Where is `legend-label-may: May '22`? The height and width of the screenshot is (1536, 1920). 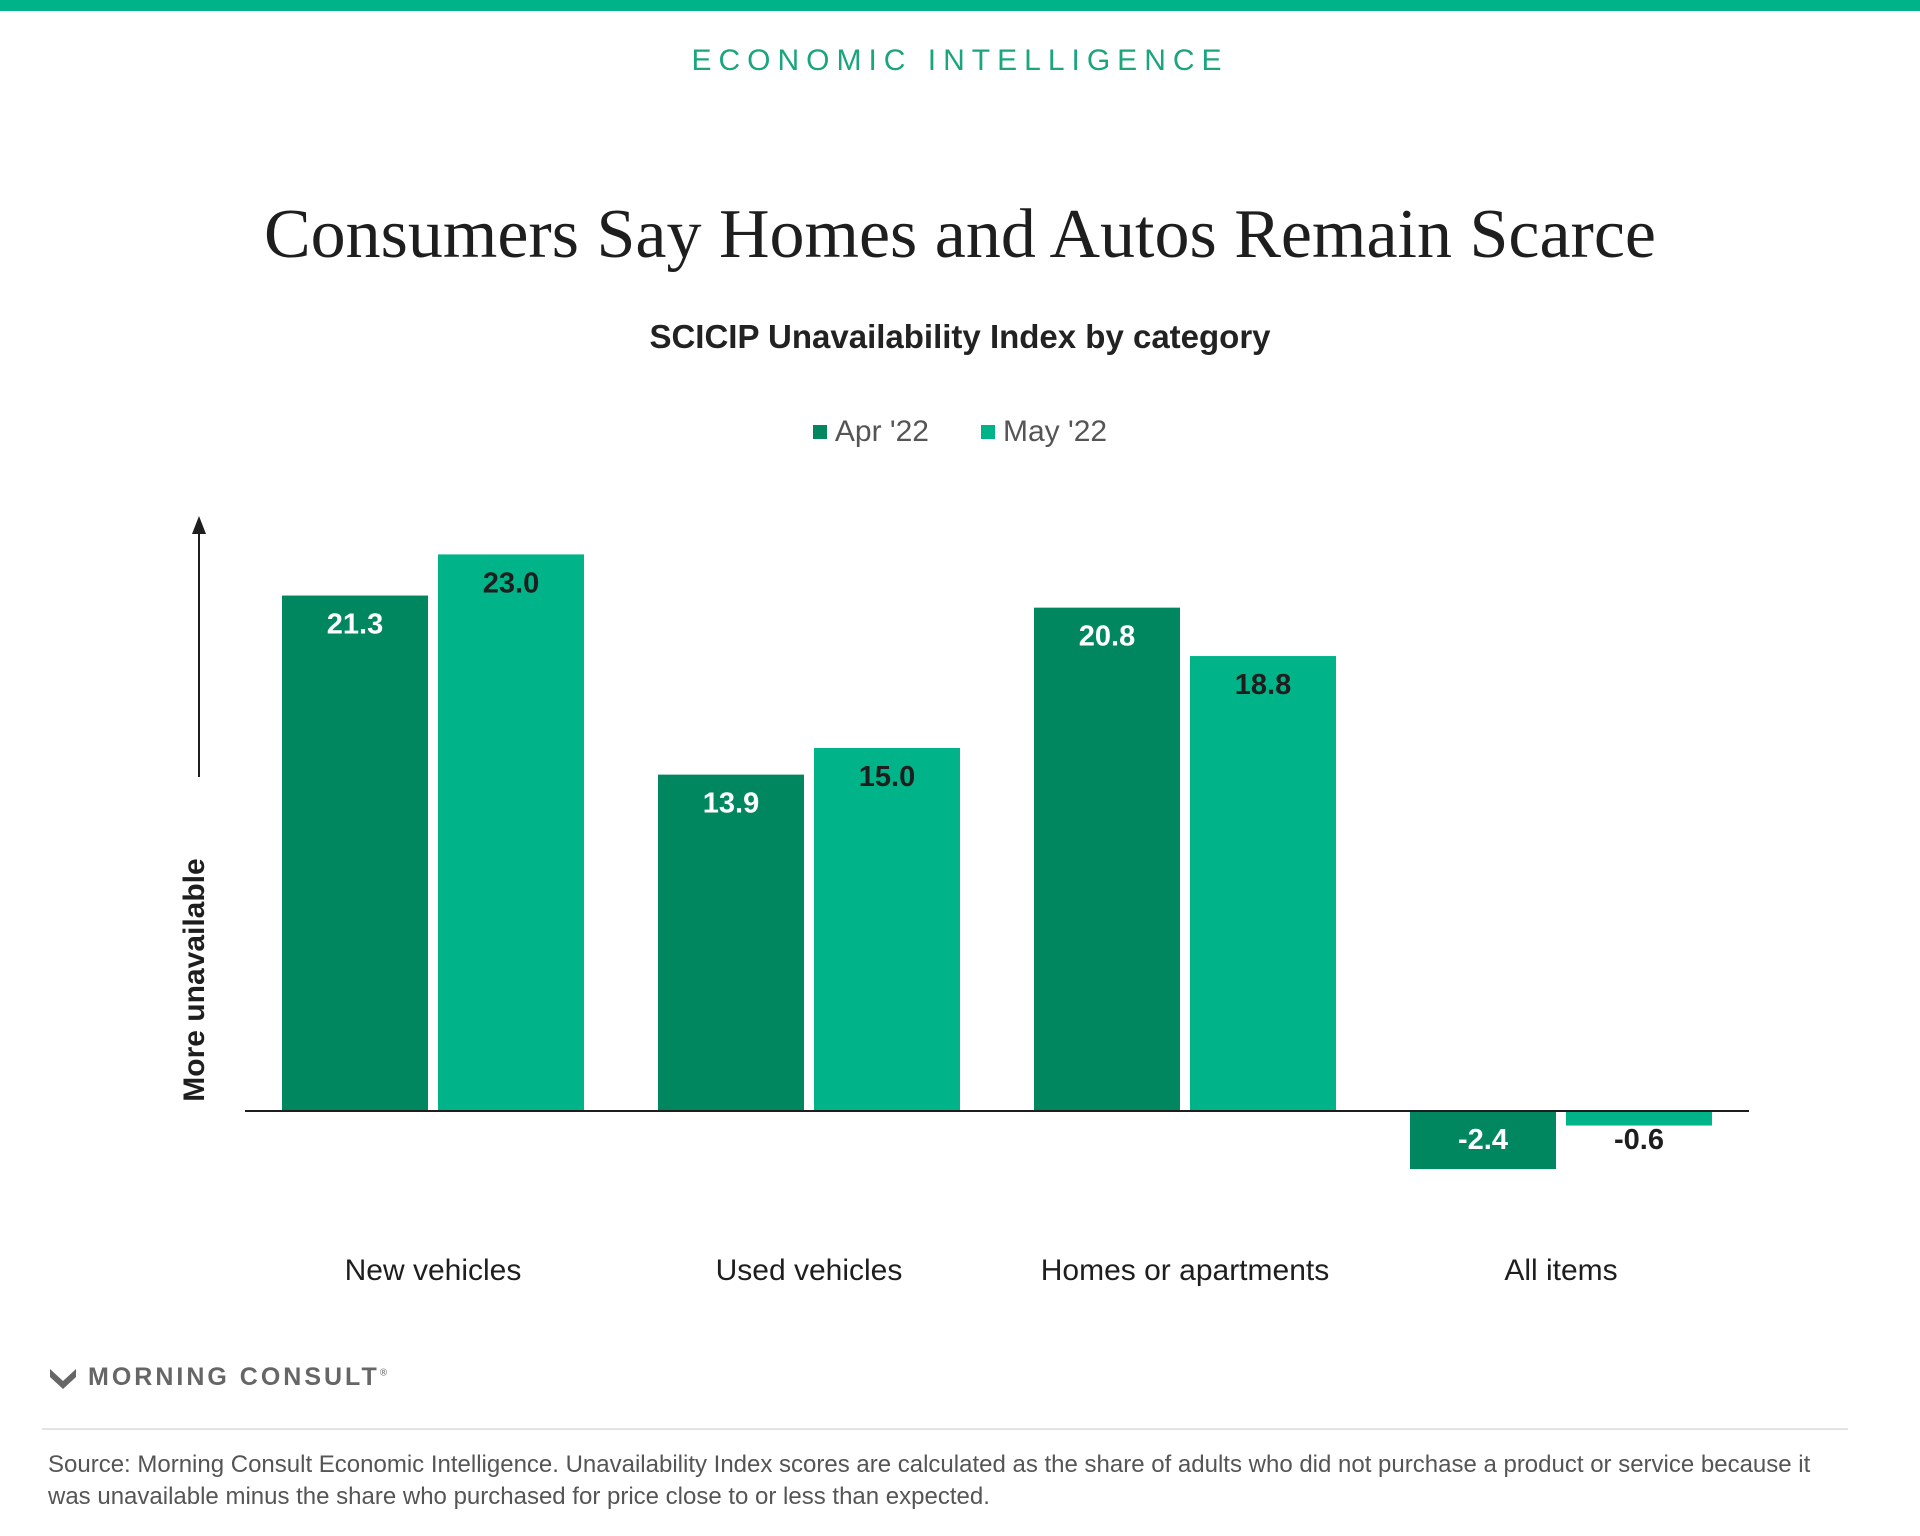
legend-label-may: May '22 is located at coordinates (1055, 431).